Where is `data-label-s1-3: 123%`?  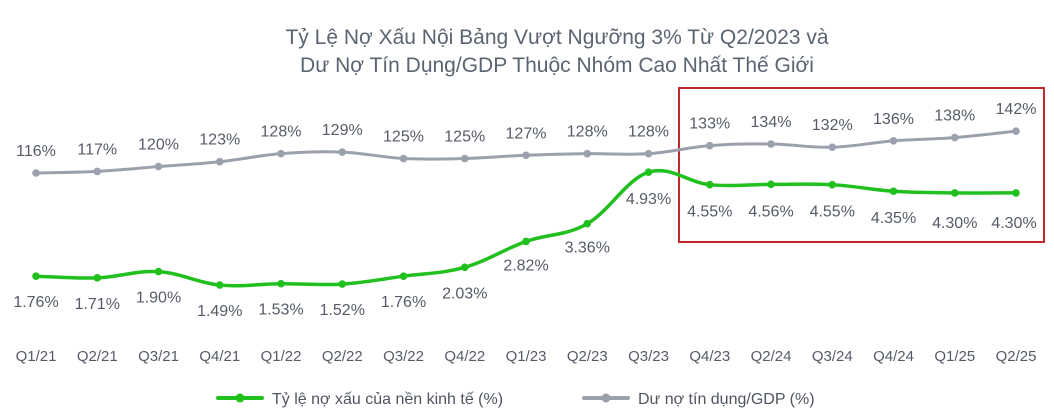
data-label-s1-3: 123% is located at coordinates (219, 140).